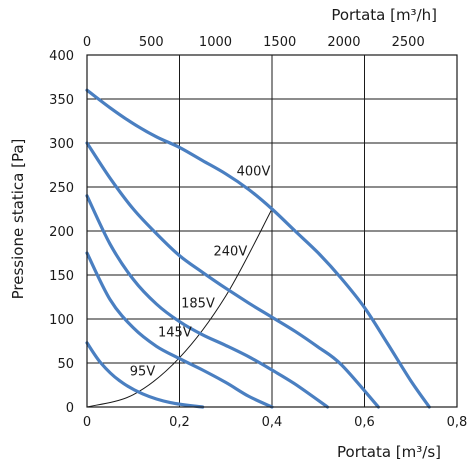  Describe the element at coordinates (231, 252) in the screenshot. I see `curve-label-240v: 240V` at that location.